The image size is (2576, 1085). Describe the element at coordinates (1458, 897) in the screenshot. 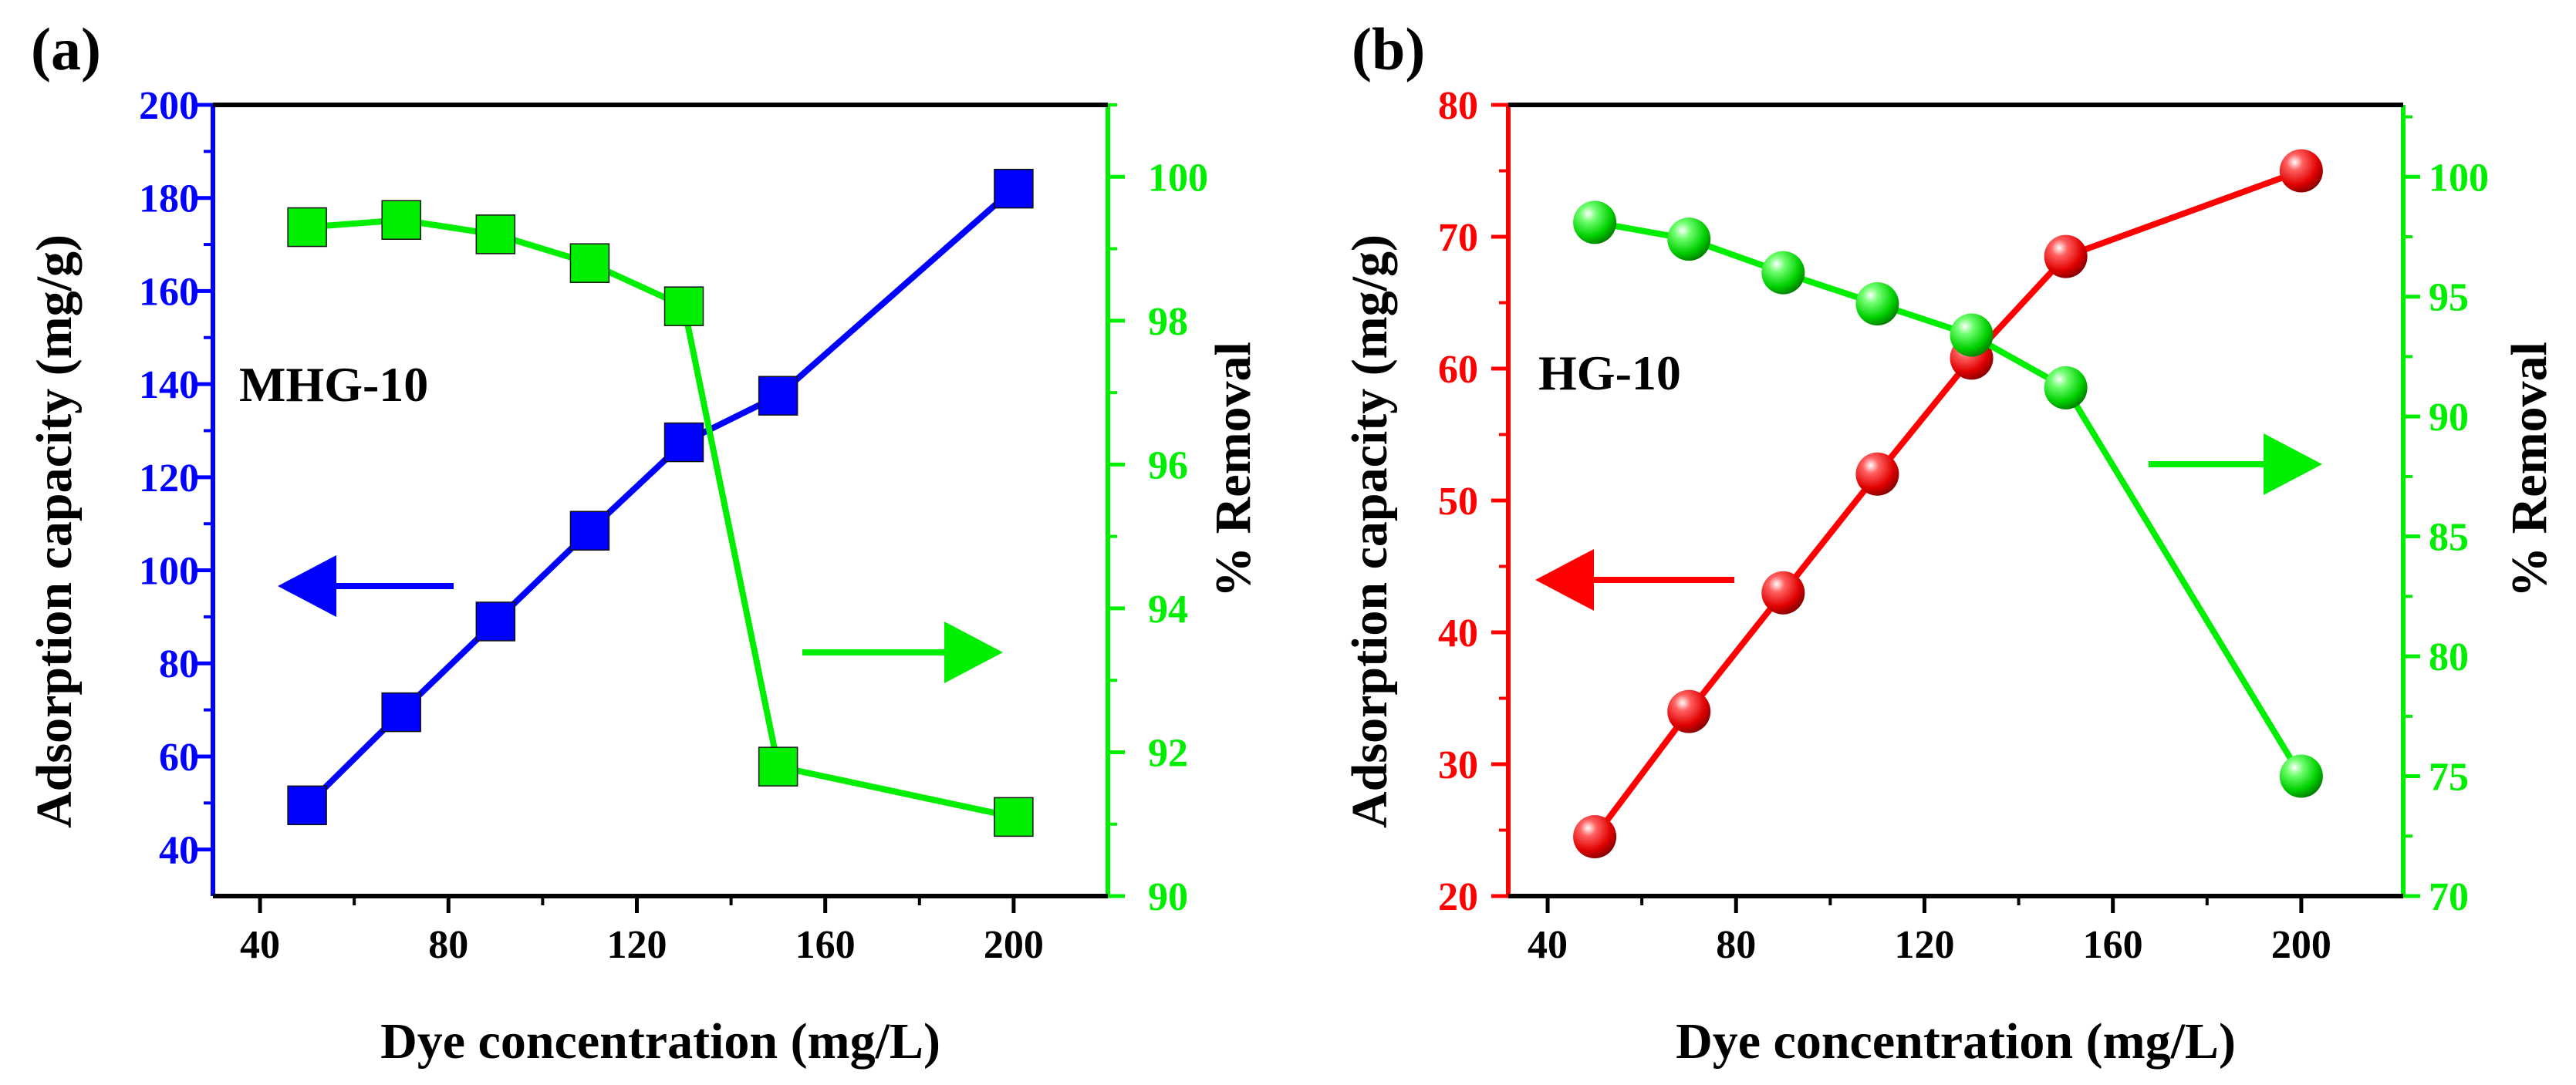

I see `left-tick-label: 20` at that location.